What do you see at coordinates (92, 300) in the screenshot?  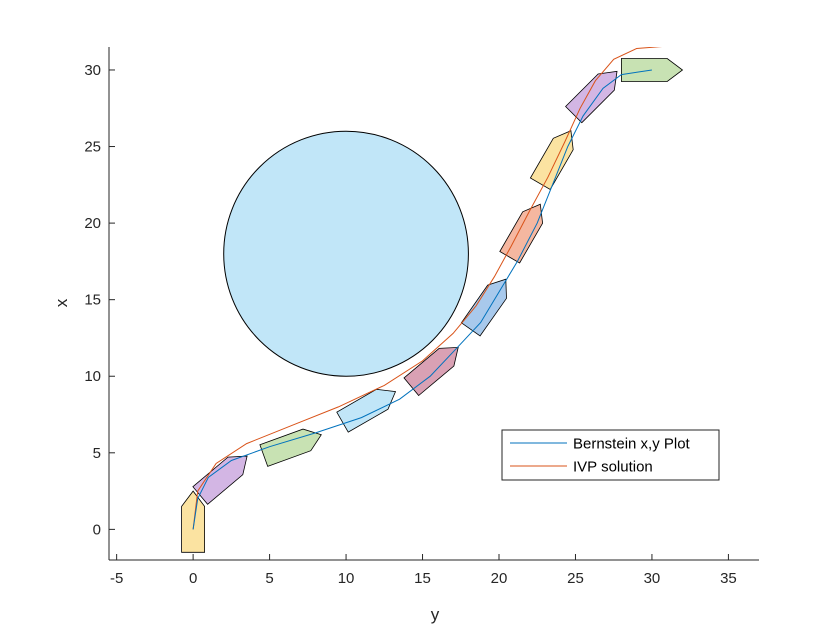 I see `y-tick-label: 15` at bounding box center [92, 300].